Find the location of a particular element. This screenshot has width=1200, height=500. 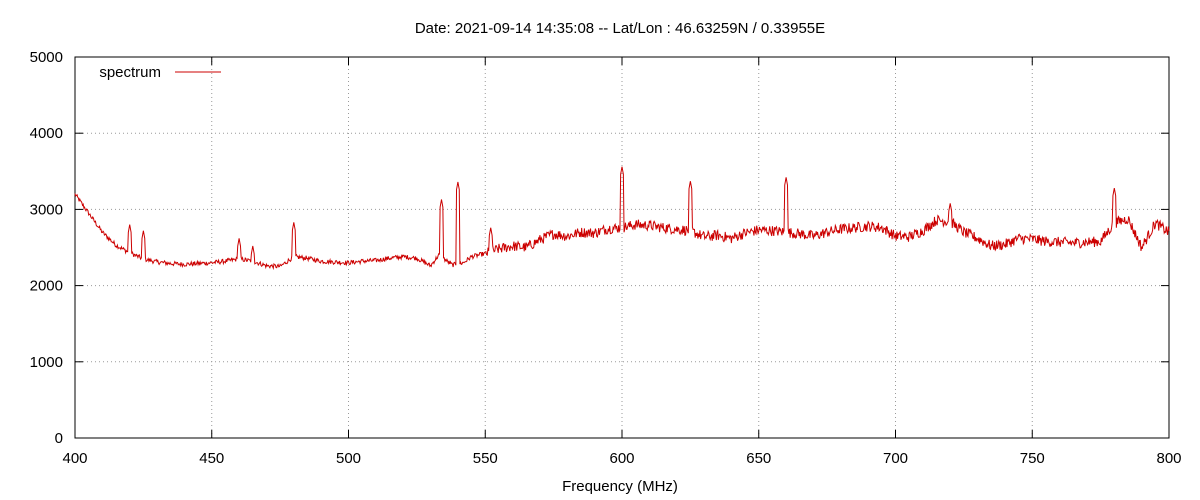

x-tick-label: 750 is located at coordinates (1032, 458).